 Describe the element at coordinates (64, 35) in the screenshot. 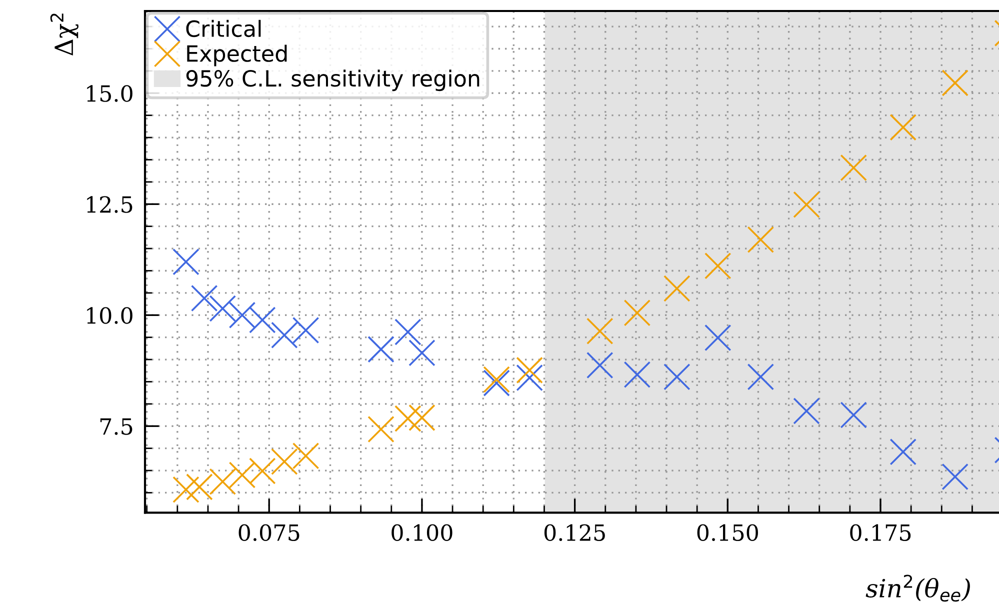

I see `y-axis-title: Δχ$^{2}$` at that location.